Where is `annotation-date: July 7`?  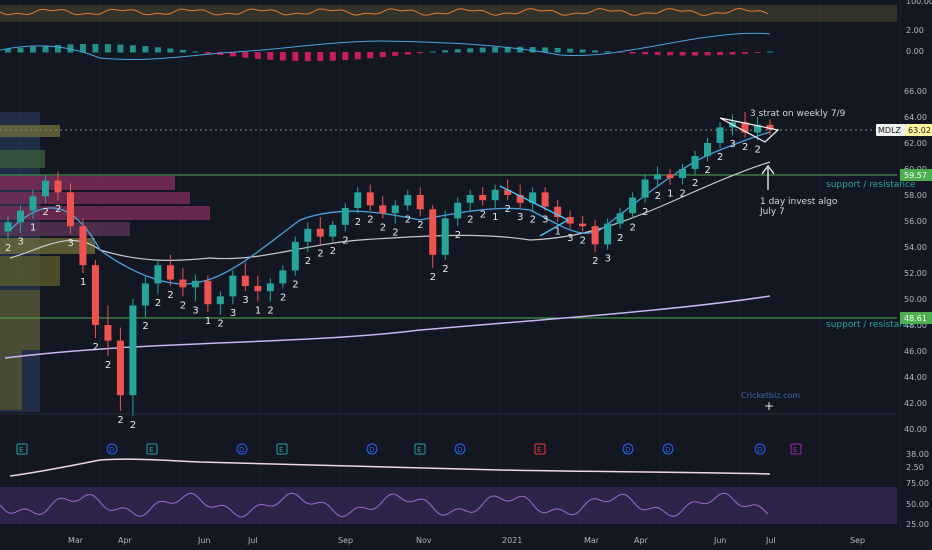
annotation-date: July 7 is located at coordinates (772, 212).